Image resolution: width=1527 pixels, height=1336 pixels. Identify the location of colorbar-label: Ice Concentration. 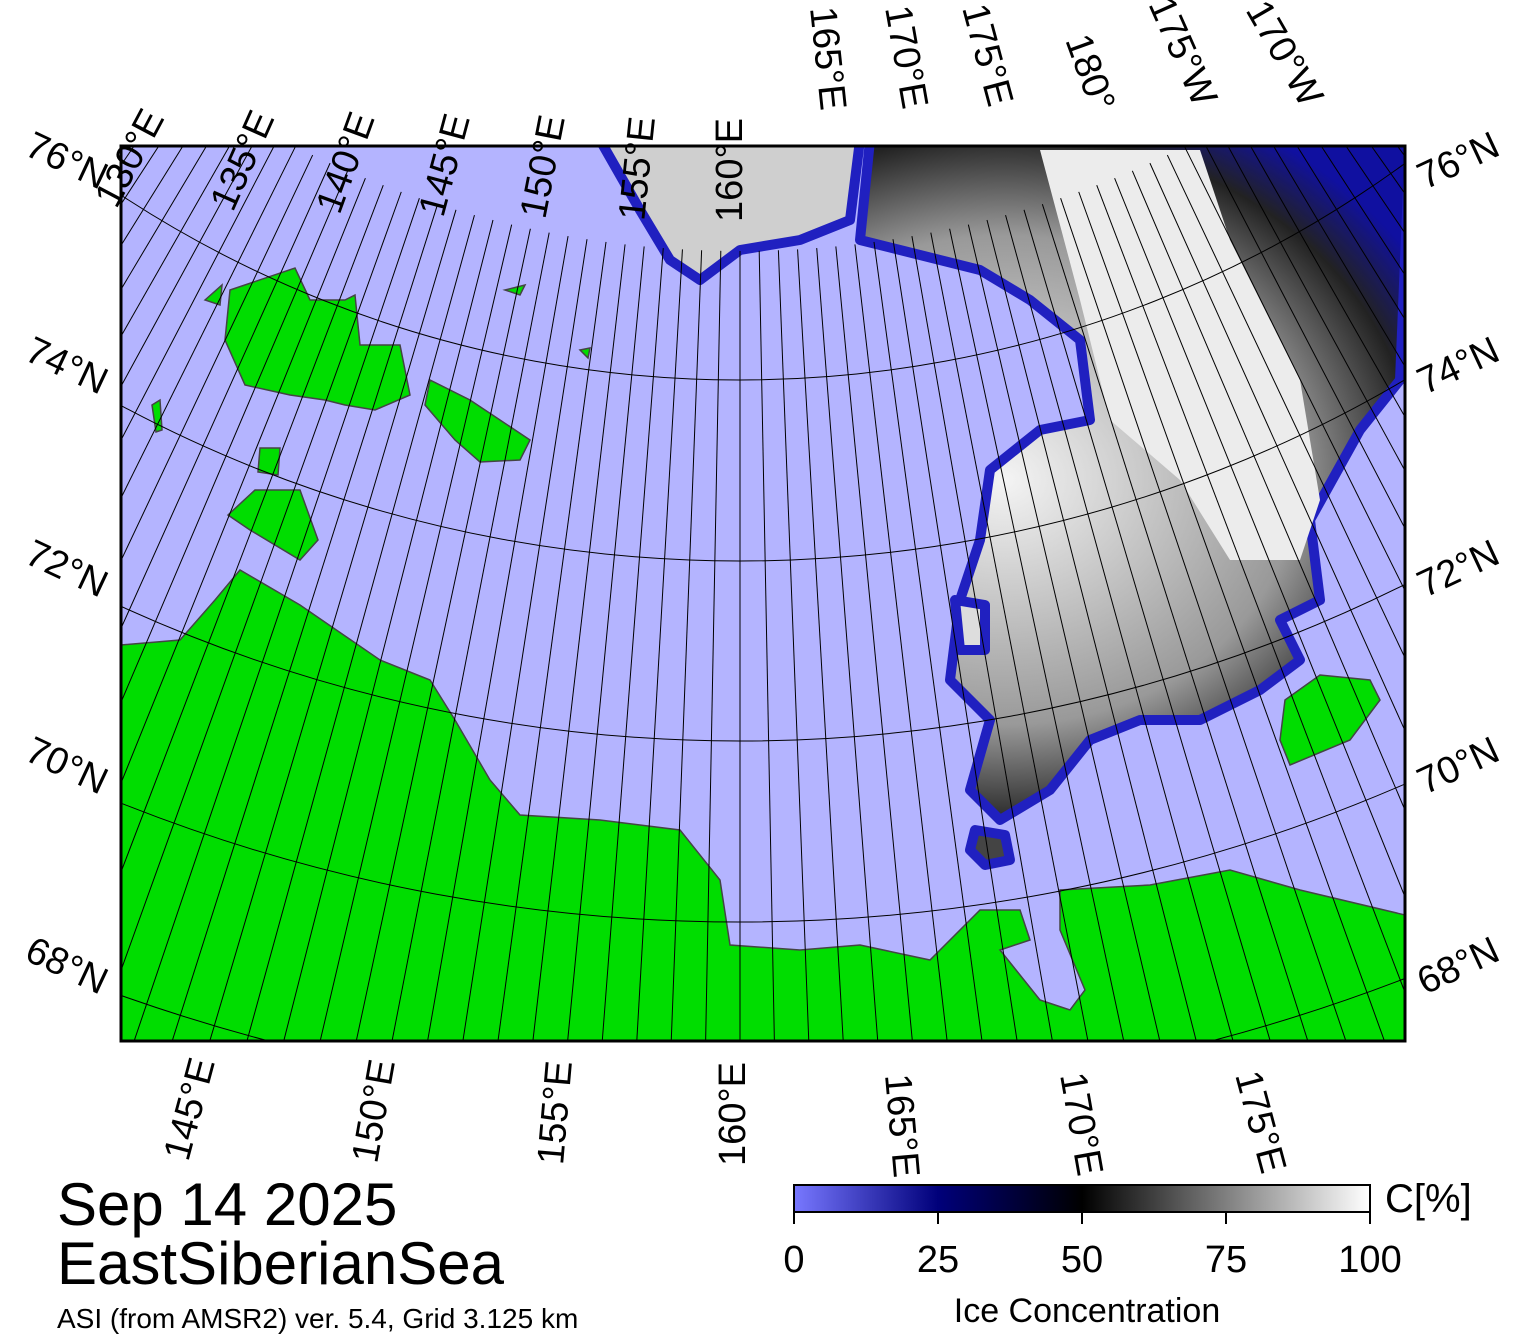
(1087, 1311).